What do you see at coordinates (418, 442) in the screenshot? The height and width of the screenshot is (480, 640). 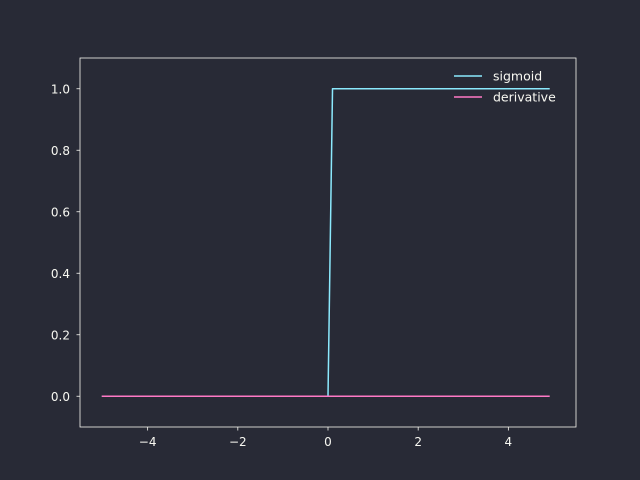 I see `x-tick-label: 2` at bounding box center [418, 442].